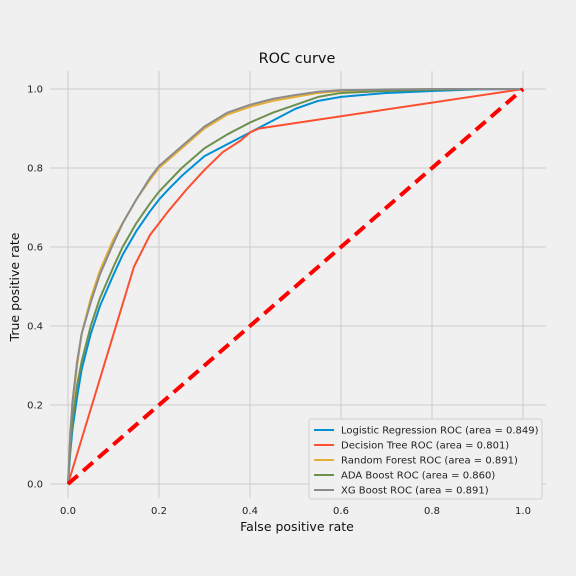  Describe the element at coordinates (68, 511) in the screenshot. I see `x-tick-label: 0.0` at that location.